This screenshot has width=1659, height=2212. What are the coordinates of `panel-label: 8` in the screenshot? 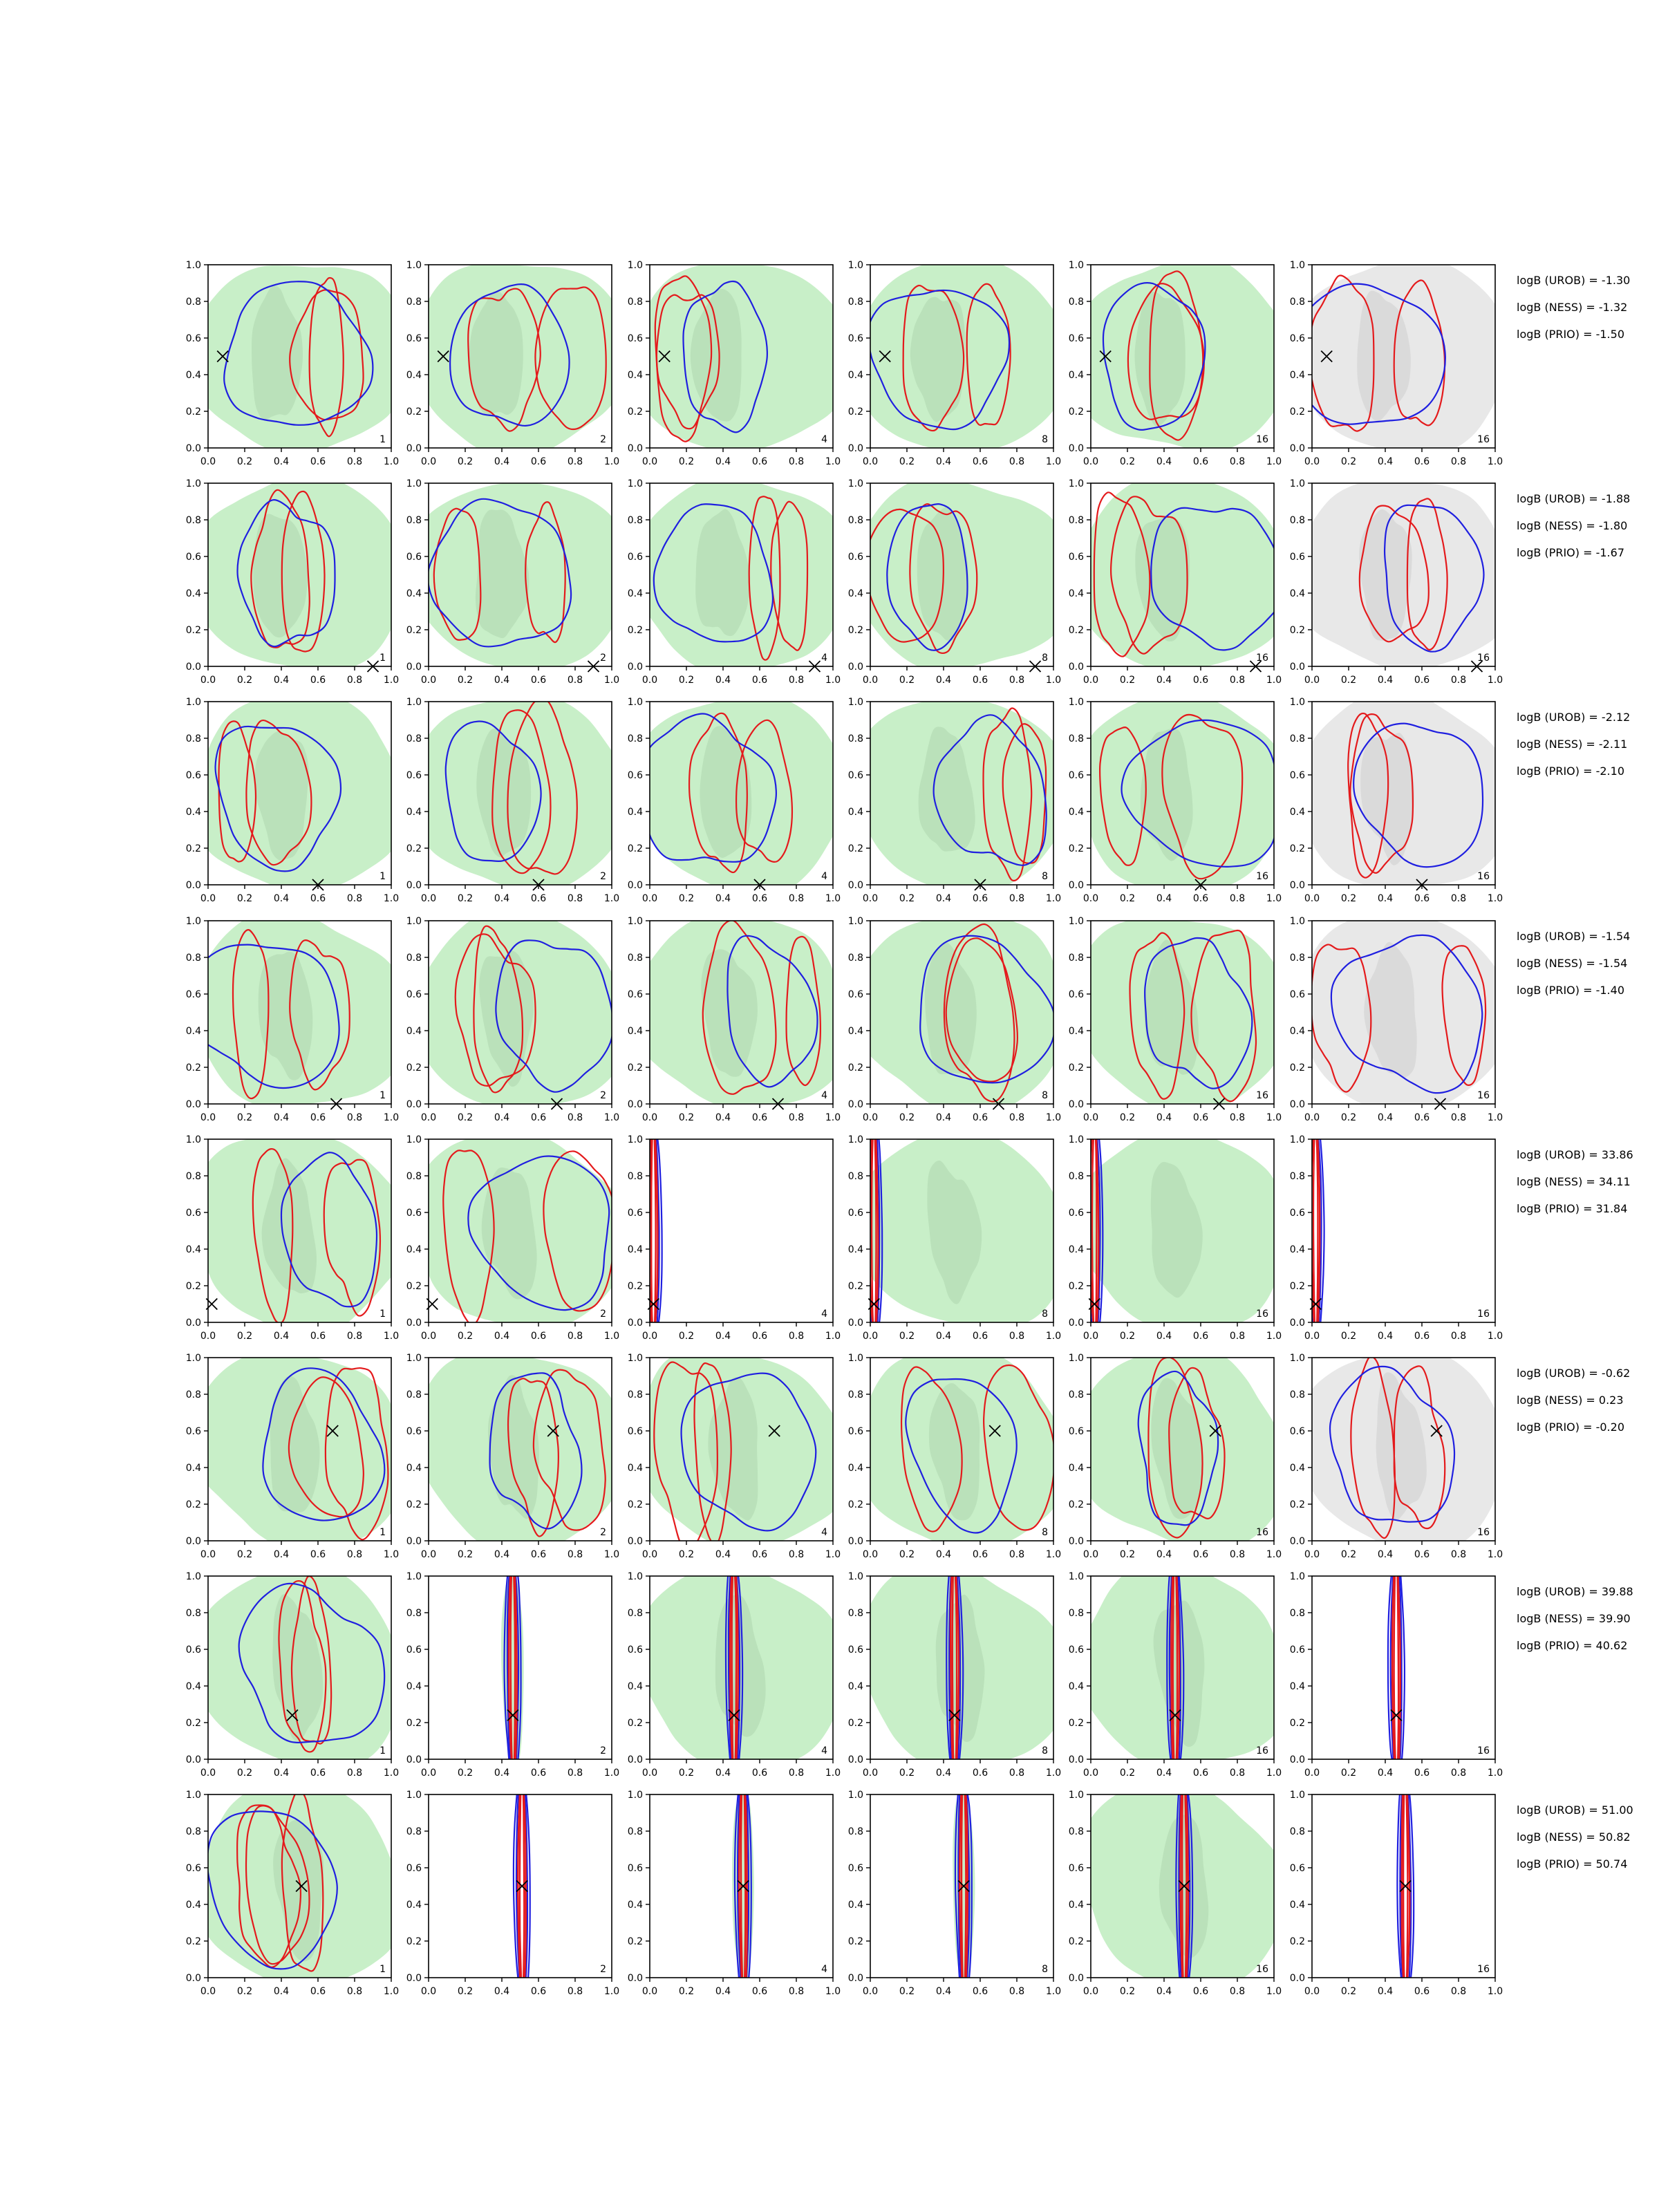 It's located at (1045, 1532).